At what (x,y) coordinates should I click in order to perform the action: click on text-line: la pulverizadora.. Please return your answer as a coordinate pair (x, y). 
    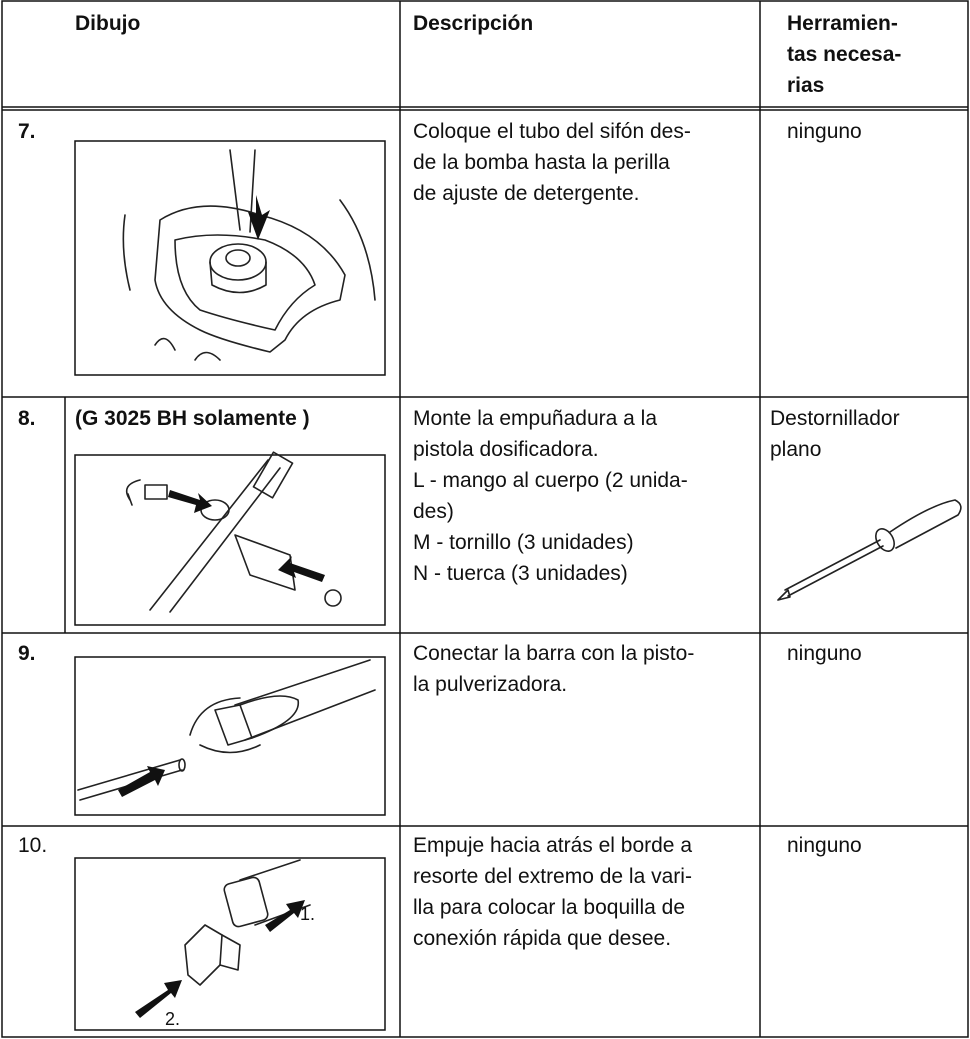
    Looking at the image, I should click on (490, 684).